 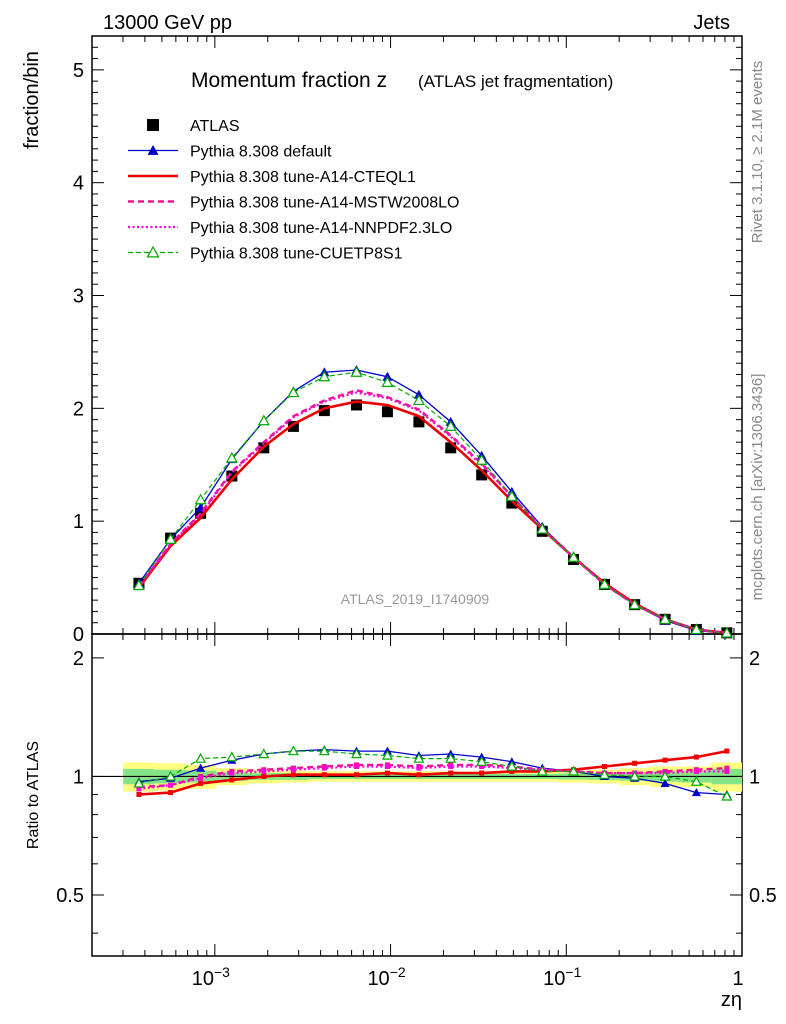 I want to click on legend-label-default: Pythia 8.308 default, so click(x=261, y=152).